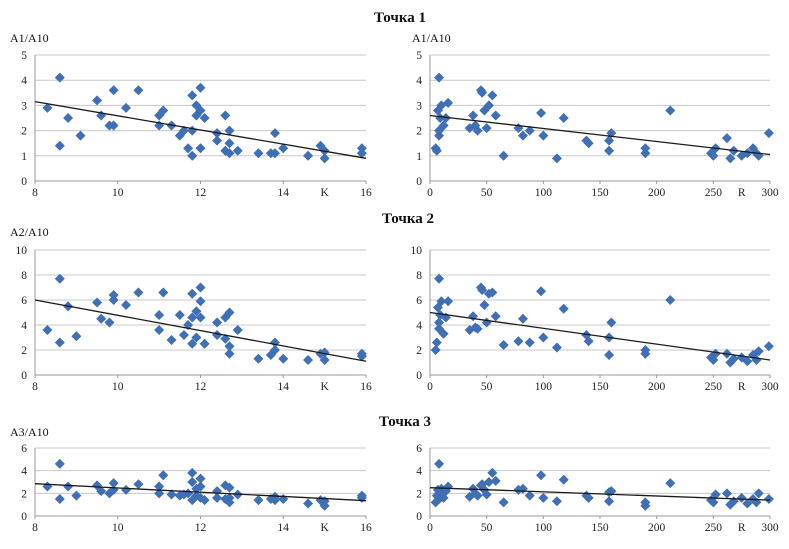  I want to click on panel-5: 0 2 4 6 8 10 12 14 16 K A3/A10, so click(191, 479).